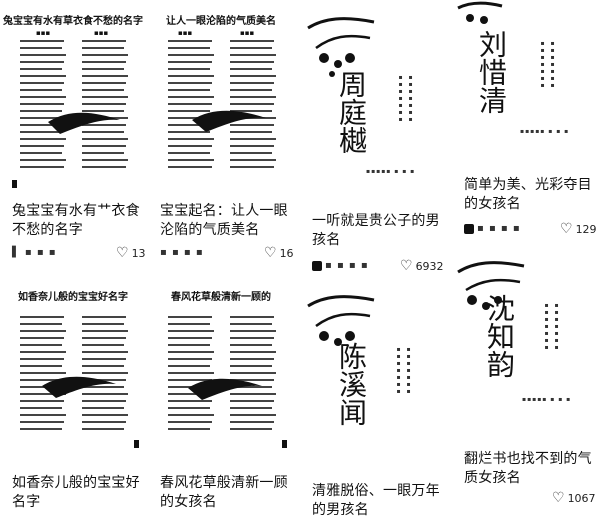  I want to click on note-title: 春风花草般清新一顾的女孩名, so click(224, 492).